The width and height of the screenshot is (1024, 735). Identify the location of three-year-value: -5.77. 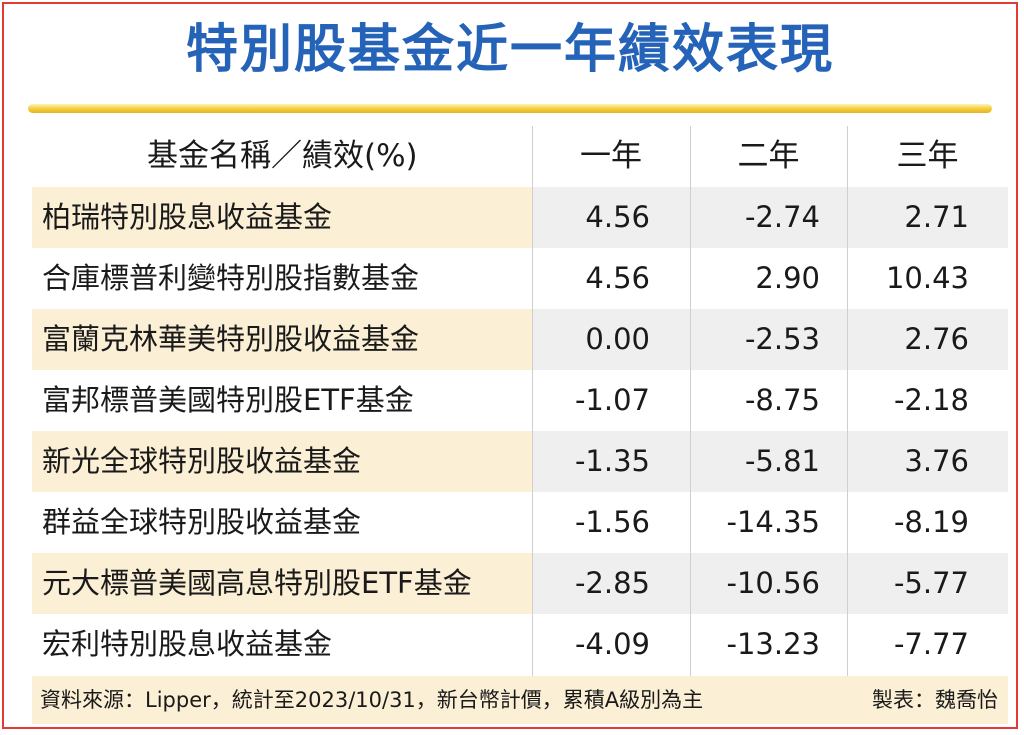
(931, 583).